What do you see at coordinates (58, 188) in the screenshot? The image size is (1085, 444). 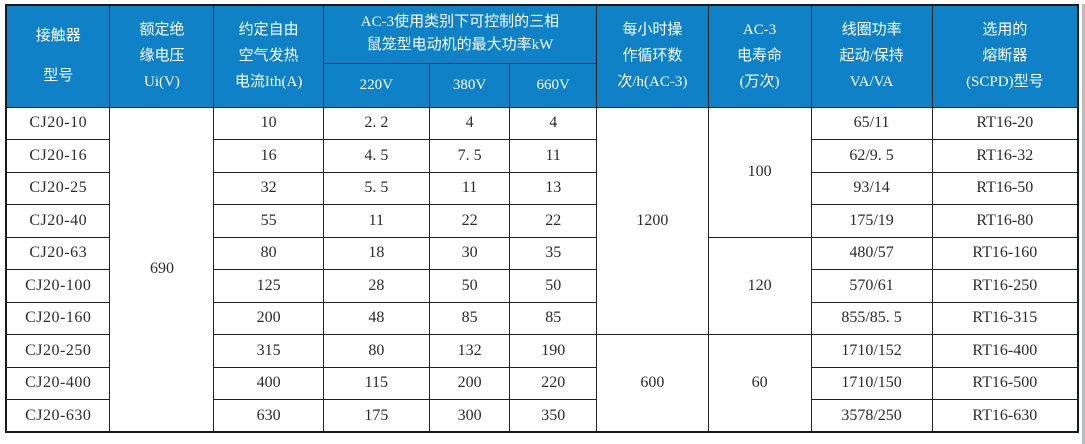 I see `cell-model: CJ20-25` at bounding box center [58, 188].